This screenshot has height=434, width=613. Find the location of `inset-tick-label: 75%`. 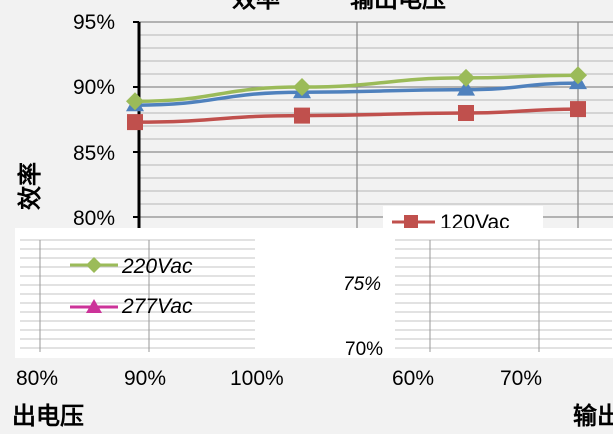

inset-tick-label: 75% is located at coordinates (362, 284).